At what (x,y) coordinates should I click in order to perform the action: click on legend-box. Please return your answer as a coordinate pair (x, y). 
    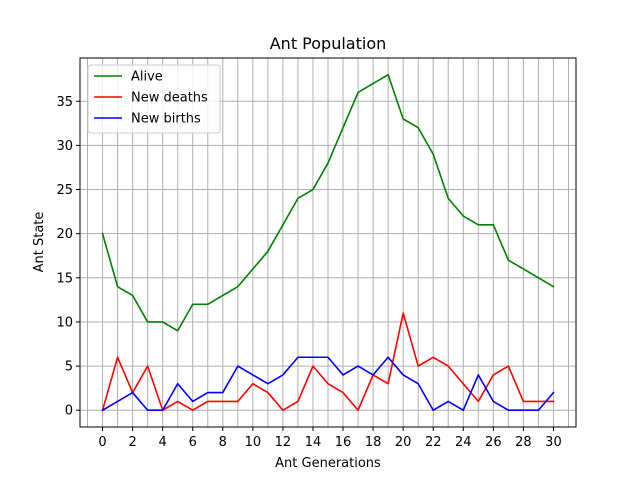
    Looking at the image, I should click on (154, 99).